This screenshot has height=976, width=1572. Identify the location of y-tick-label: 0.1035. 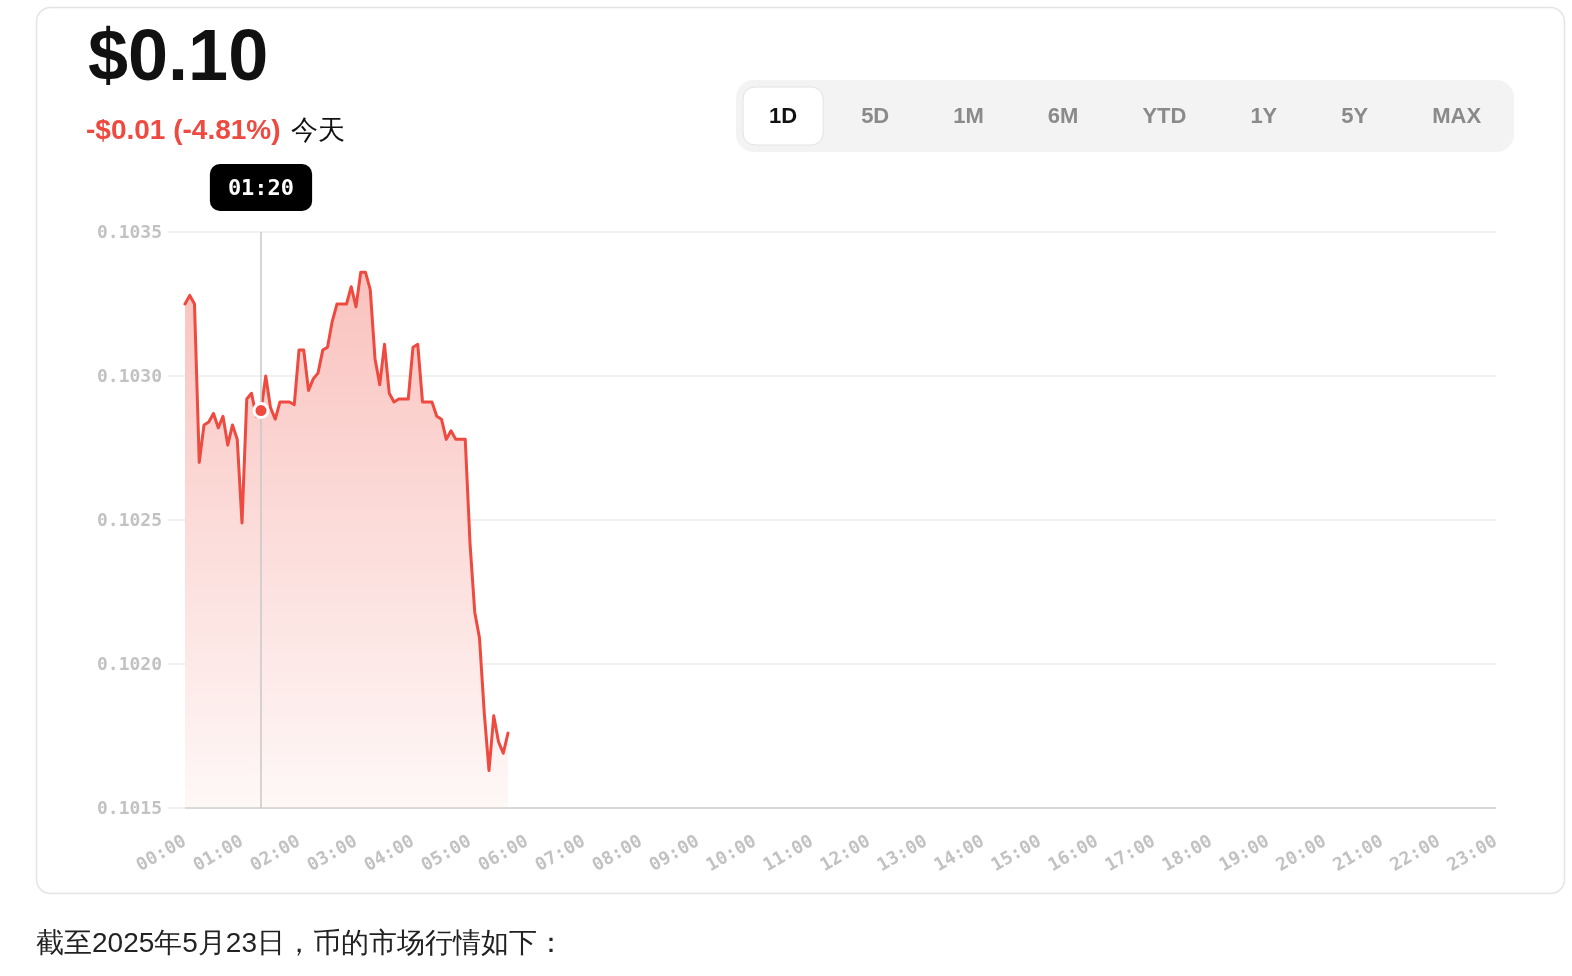
(129, 231).